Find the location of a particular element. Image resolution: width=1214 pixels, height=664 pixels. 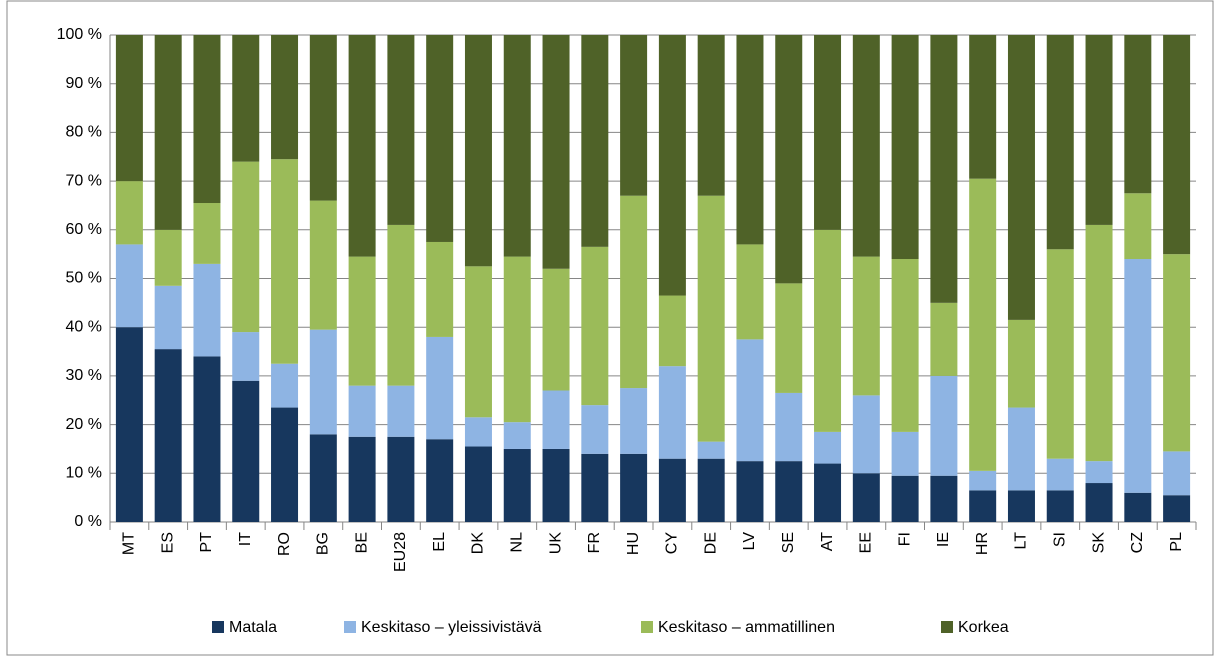

x-tick-label: EL is located at coordinates (439, 542).